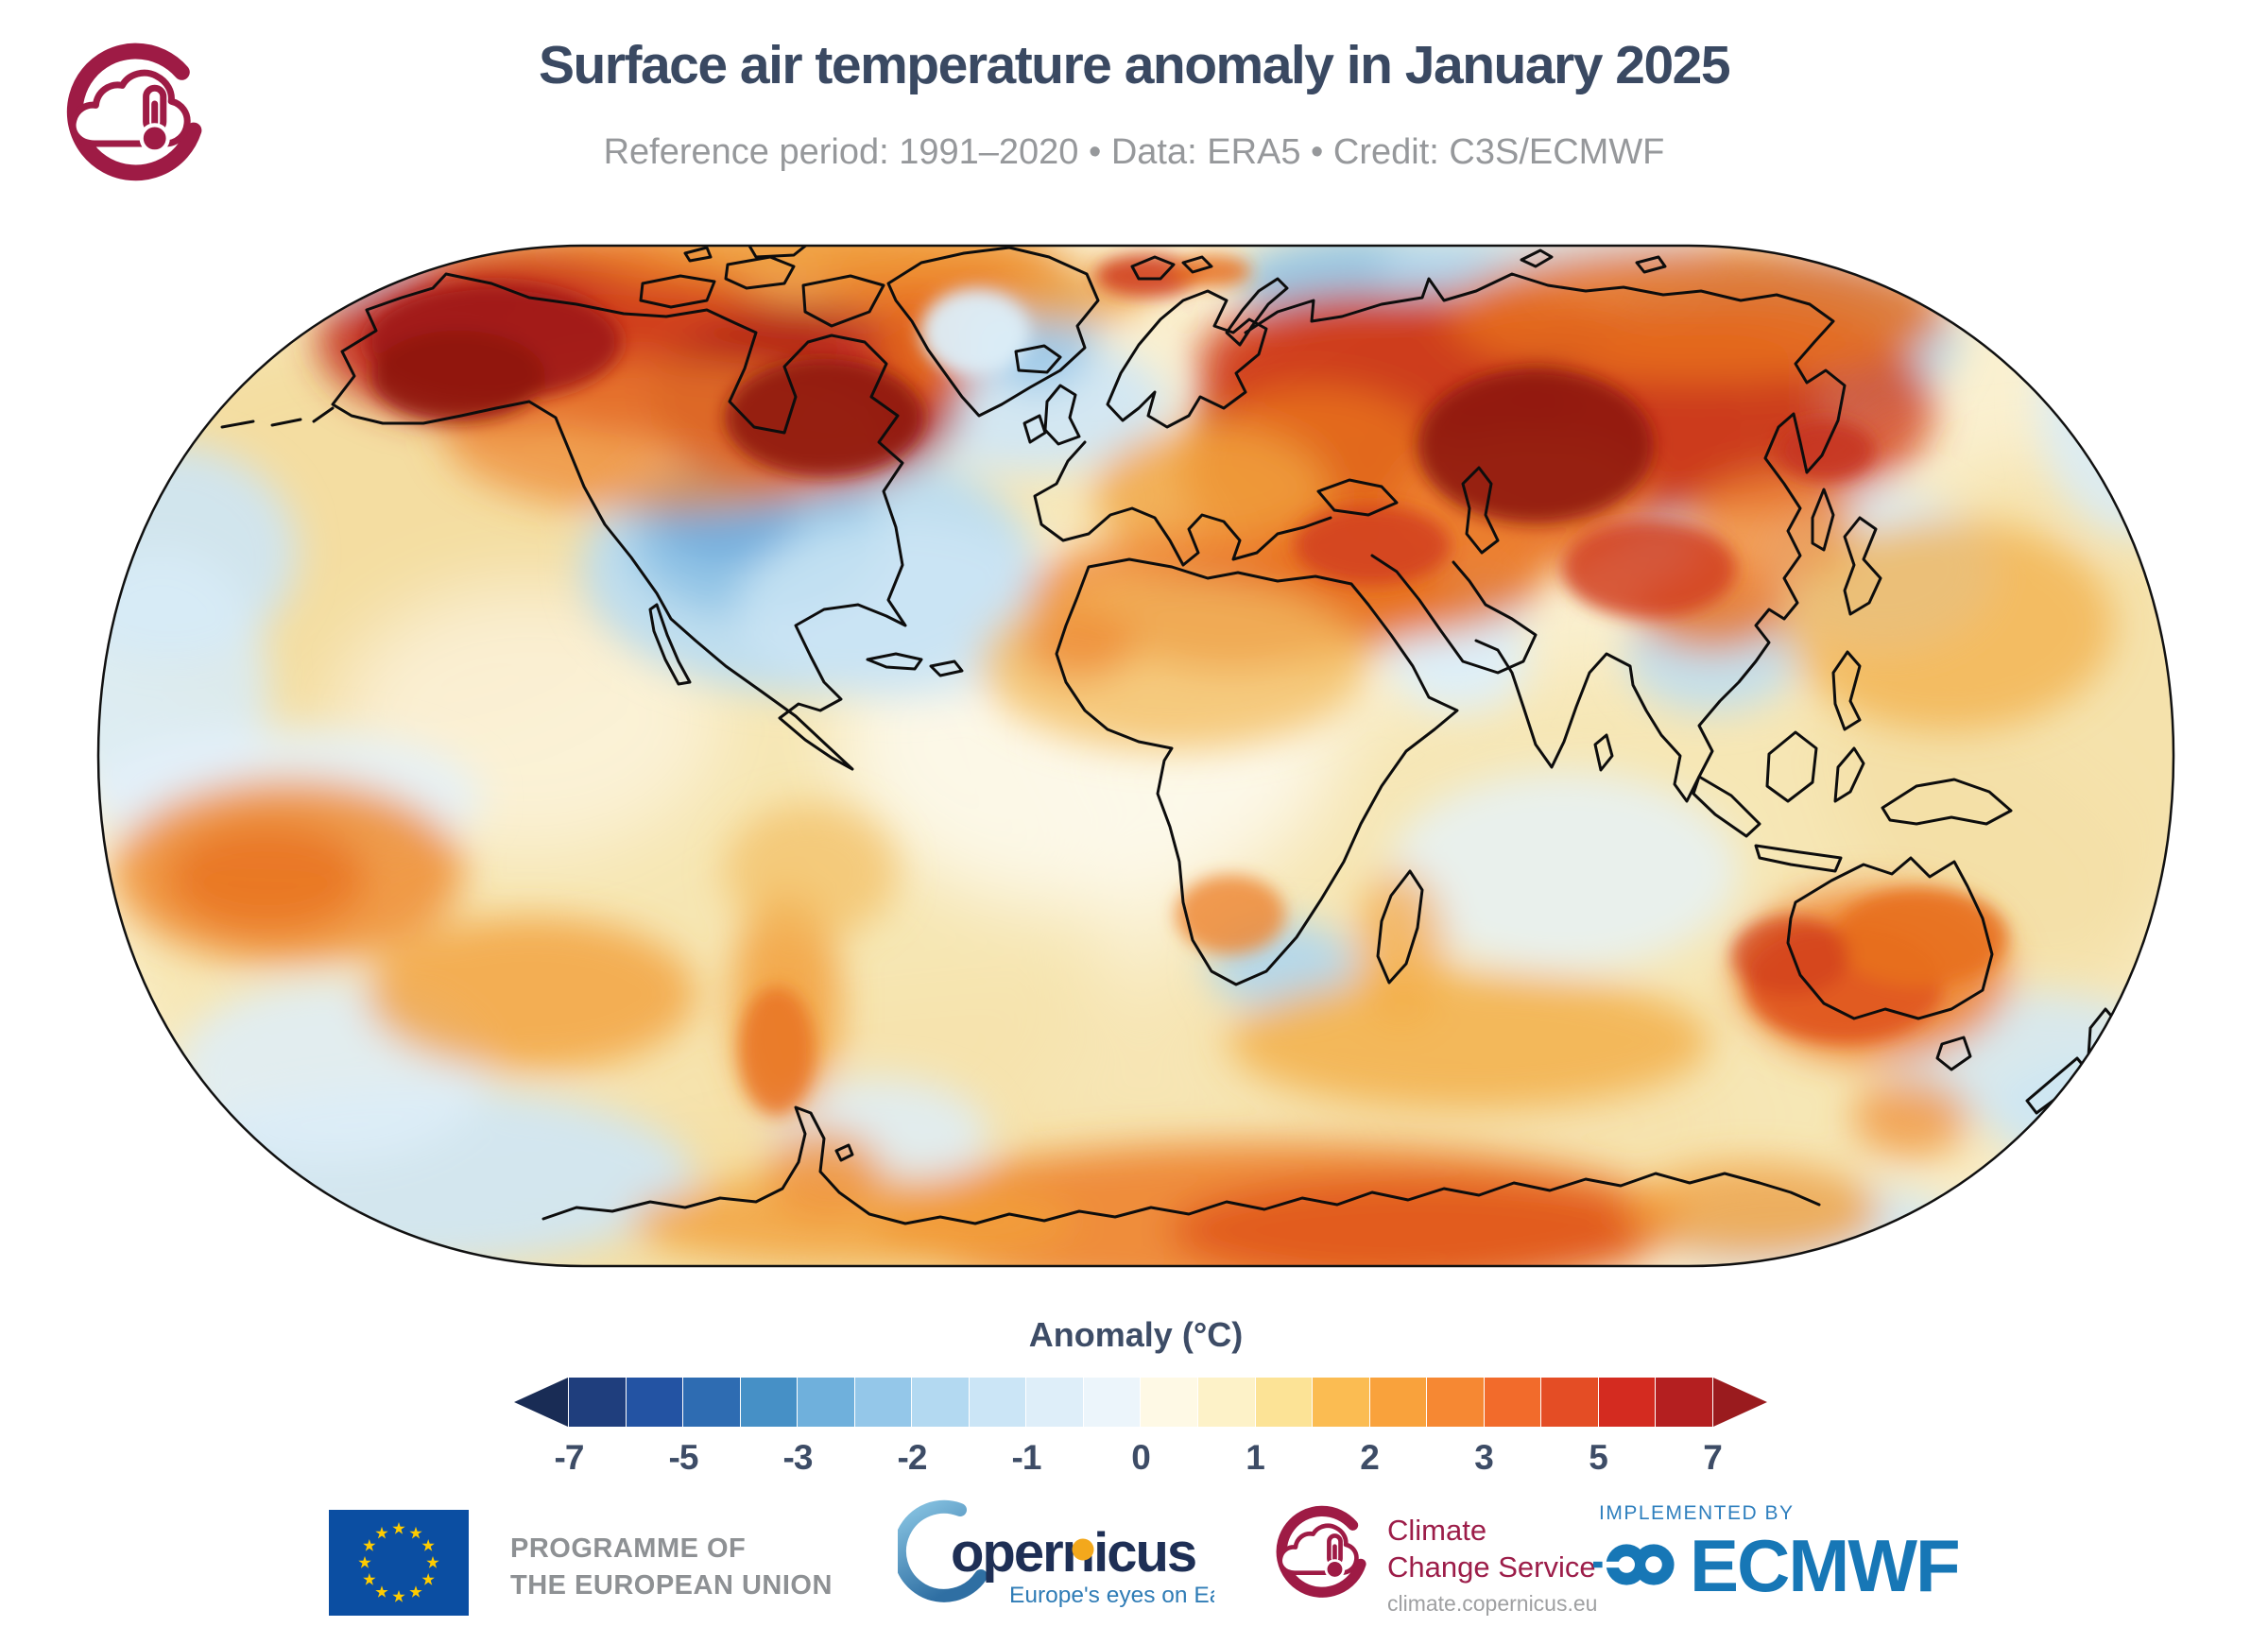  I want to click on colorbar-ticks: -7 -5 -3 -2 -1 0 1 2 3 5 7, so click(1139, 1461).